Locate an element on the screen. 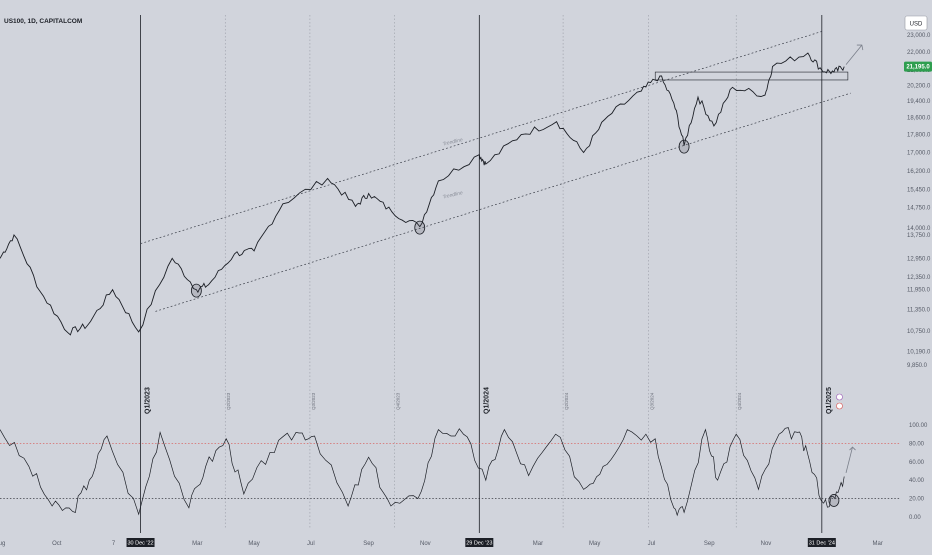 The width and height of the screenshot is (932, 555). price-tick-label: 19,400.0 is located at coordinates (919, 102).